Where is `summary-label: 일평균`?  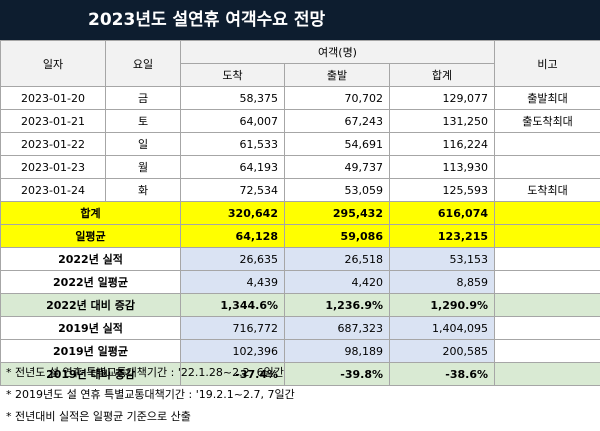 summary-label: 일평균 is located at coordinates (90, 236).